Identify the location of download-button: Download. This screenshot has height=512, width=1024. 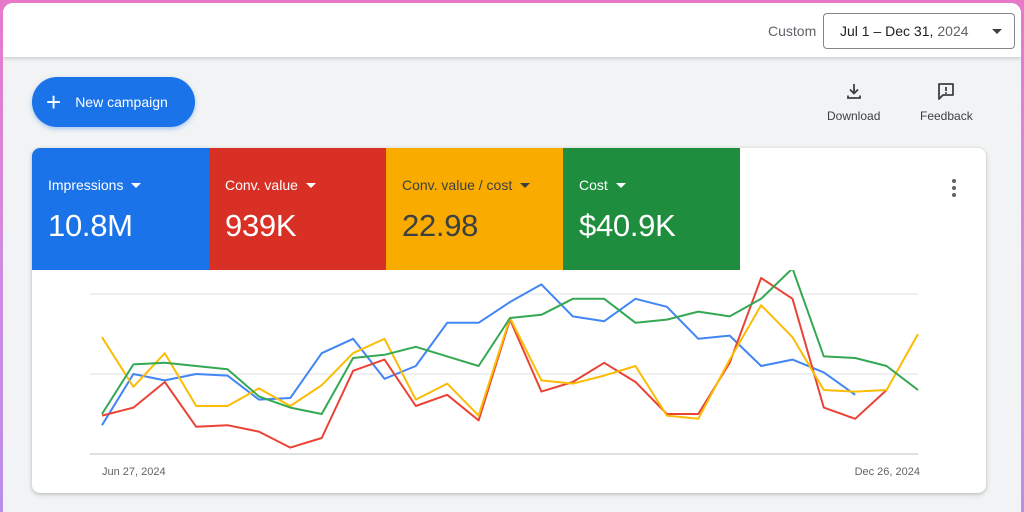
(853, 102).